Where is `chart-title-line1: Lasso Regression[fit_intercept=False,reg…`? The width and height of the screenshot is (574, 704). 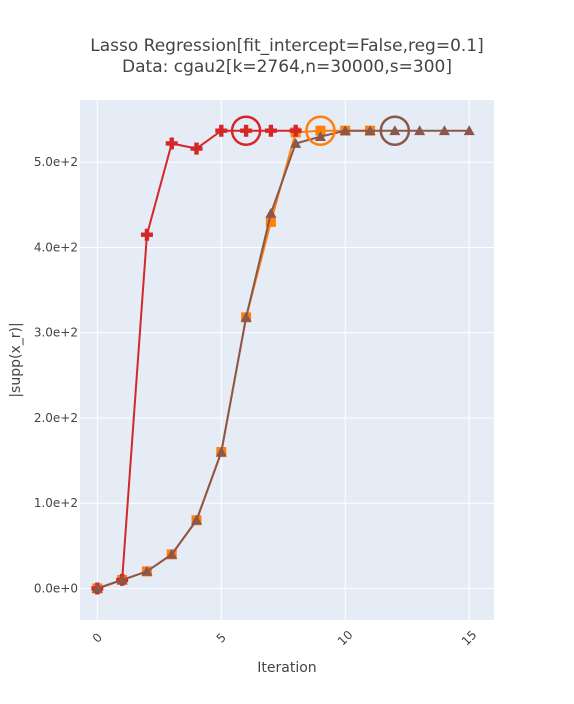 chart-title-line1: Lasso Regression[fit_intercept=False,reg… is located at coordinates (287, 46).